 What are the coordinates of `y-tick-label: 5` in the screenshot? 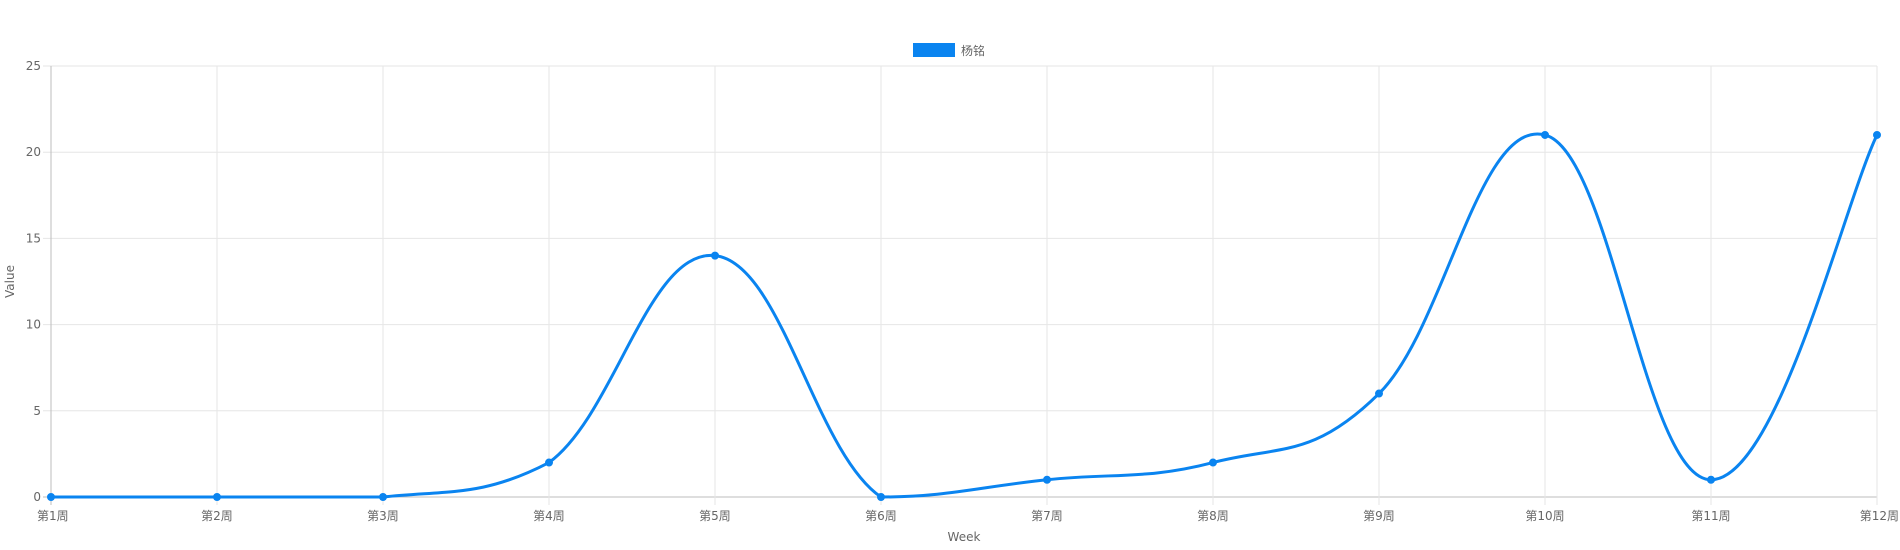 It's located at (37, 411).